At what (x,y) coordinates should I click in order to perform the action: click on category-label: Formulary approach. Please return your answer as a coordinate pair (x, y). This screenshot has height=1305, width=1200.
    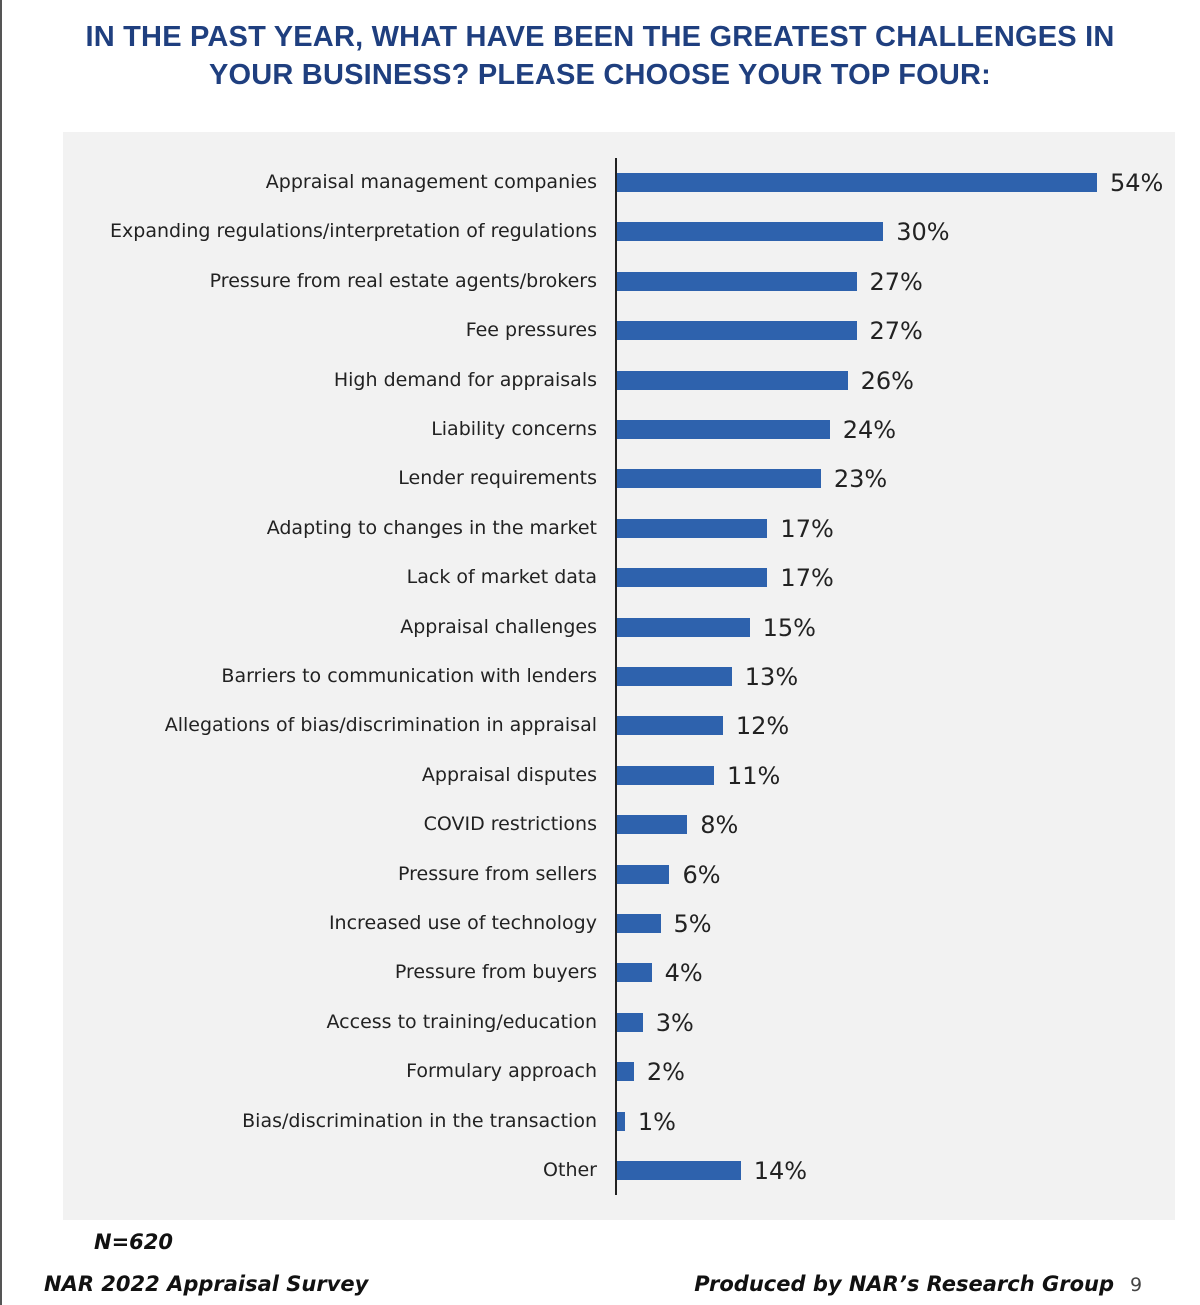
    Looking at the image, I should click on (501, 1071).